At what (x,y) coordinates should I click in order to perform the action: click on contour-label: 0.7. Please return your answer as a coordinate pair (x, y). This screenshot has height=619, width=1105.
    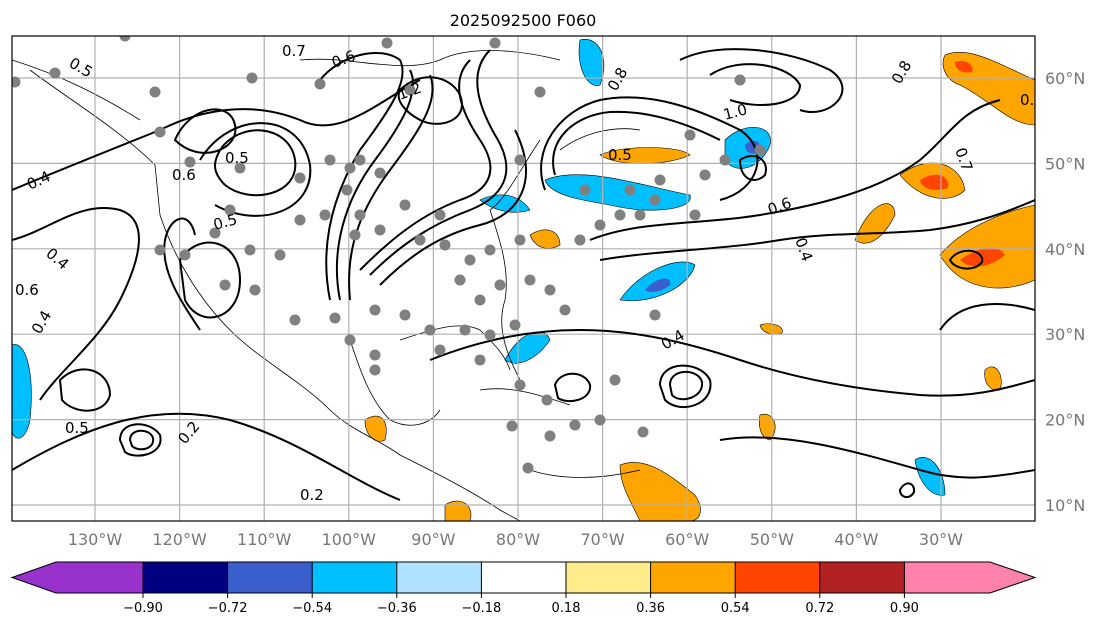
    Looking at the image, I should click on (294, 51).